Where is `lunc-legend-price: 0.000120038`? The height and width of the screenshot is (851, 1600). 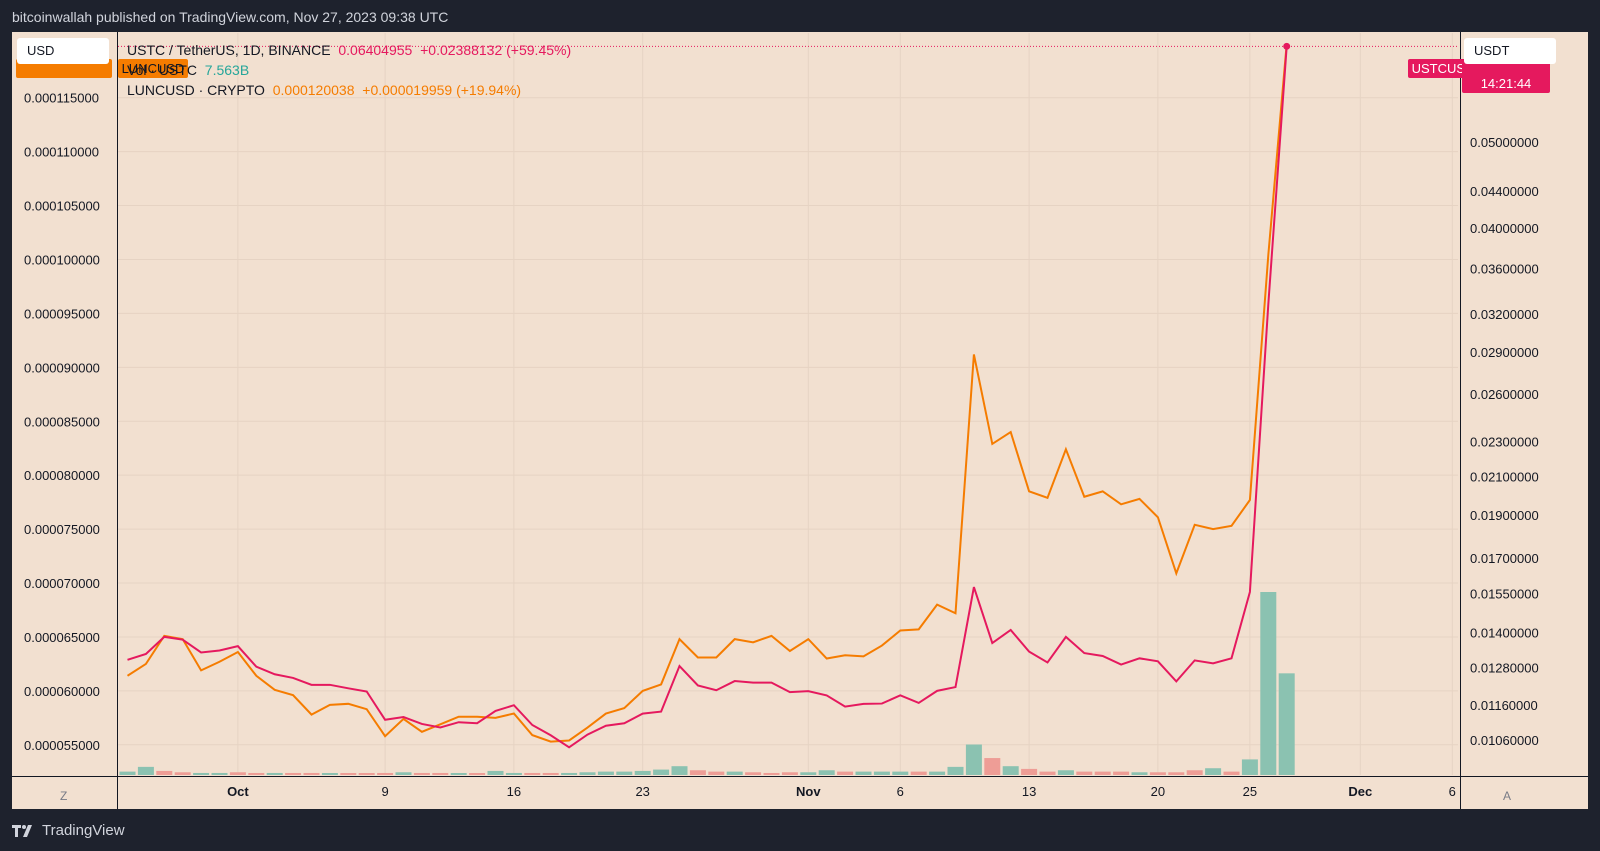 lunc-legend-price: 0.000120038 is located at coordinates (313, 90).